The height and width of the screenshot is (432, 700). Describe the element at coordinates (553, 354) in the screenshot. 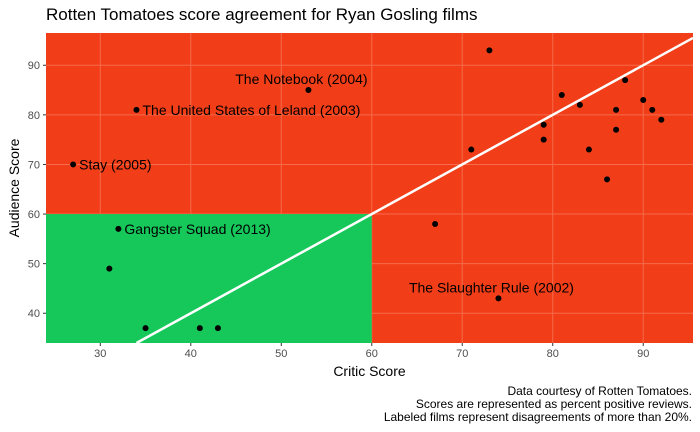

I see `x-tick-label: 80` at that location.